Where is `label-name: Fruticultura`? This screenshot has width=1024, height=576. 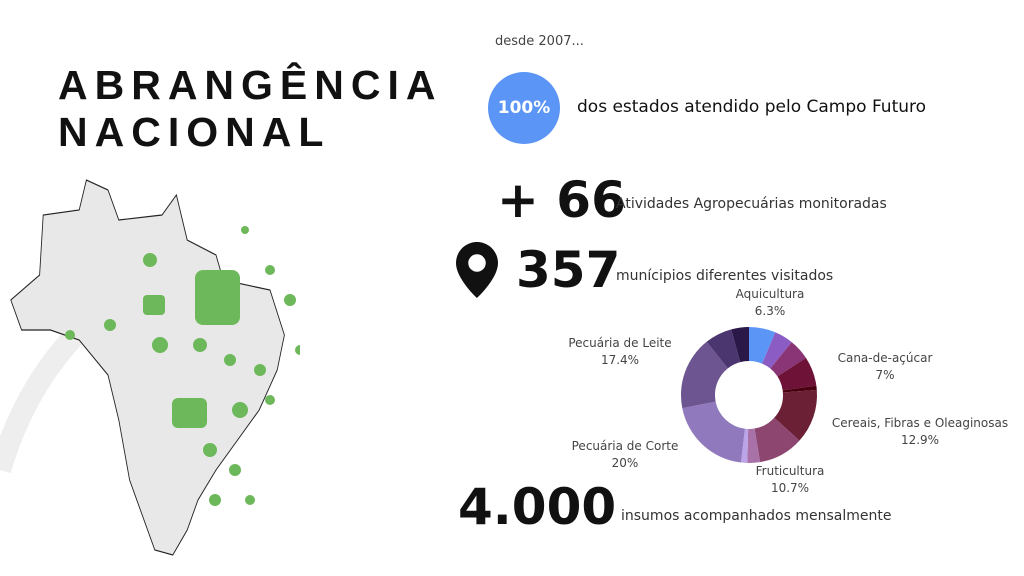
label-name: Fruticultura is located at coordinates (790, 471).